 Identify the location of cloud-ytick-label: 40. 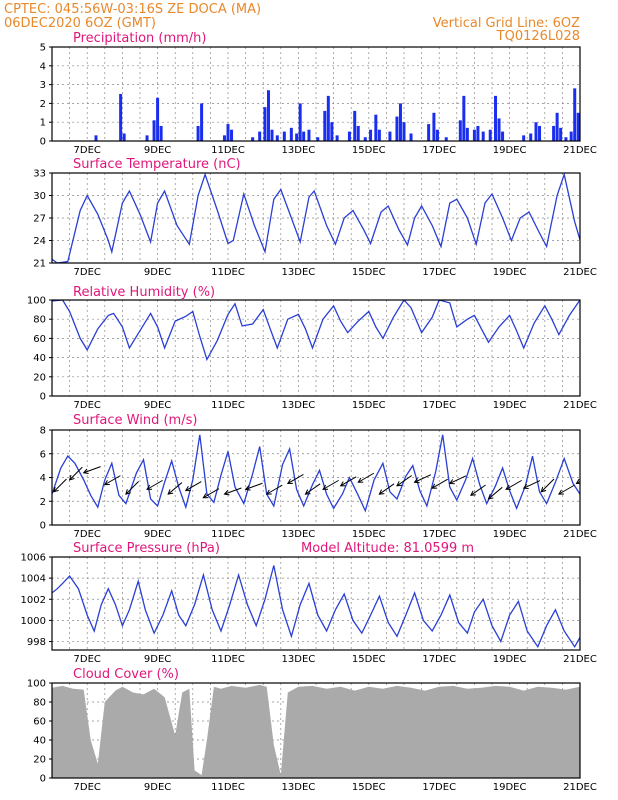
(39, 741).